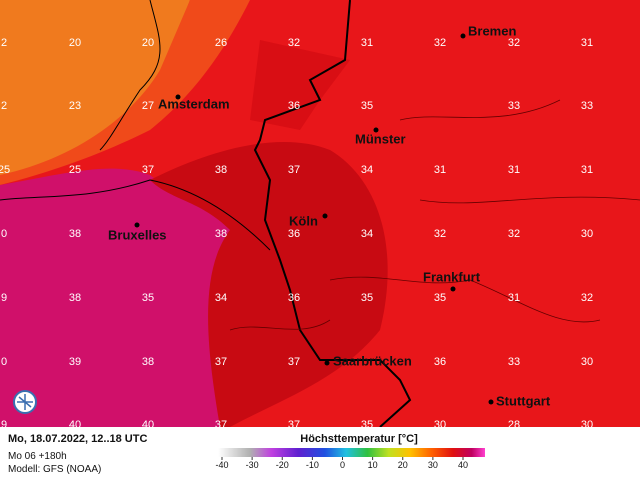  What do you see at coordinates (77, 439) in the screenshot?
I see `date: Mo, 18.07.2022, 12..18 UTC` at bounding box center [77, 439].